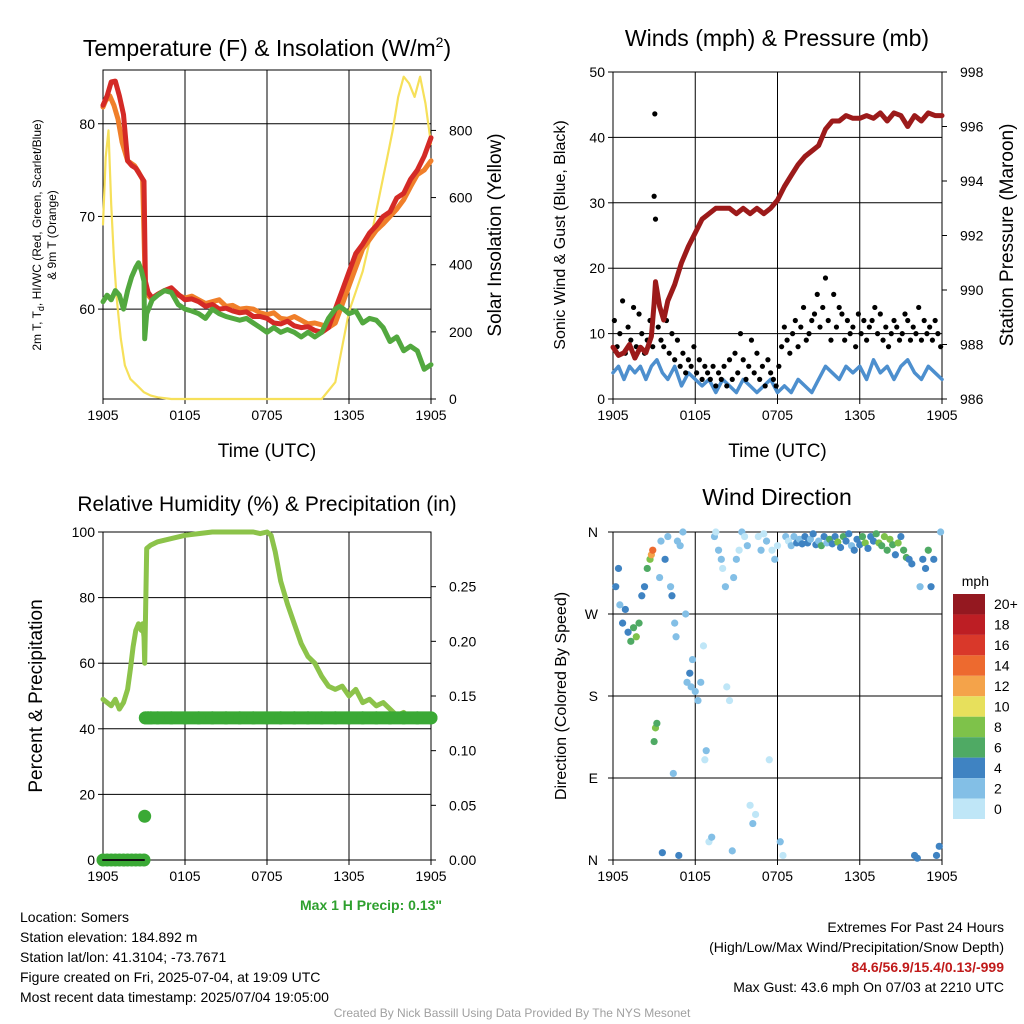 The image size is (1024, 1024). Describe the element at coordinates (87, 729) in the screenshot. I see `y-tick-label-left: 40` at that location.